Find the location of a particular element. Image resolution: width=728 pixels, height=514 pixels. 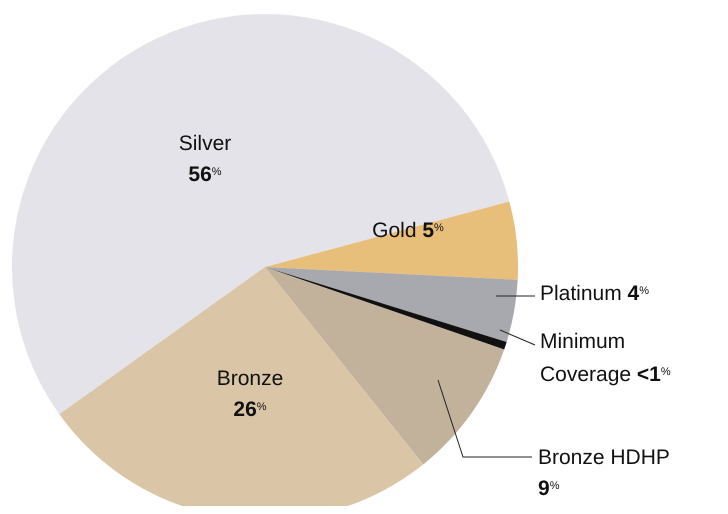

slice-label: Gold is located at coordinates (394, 230).